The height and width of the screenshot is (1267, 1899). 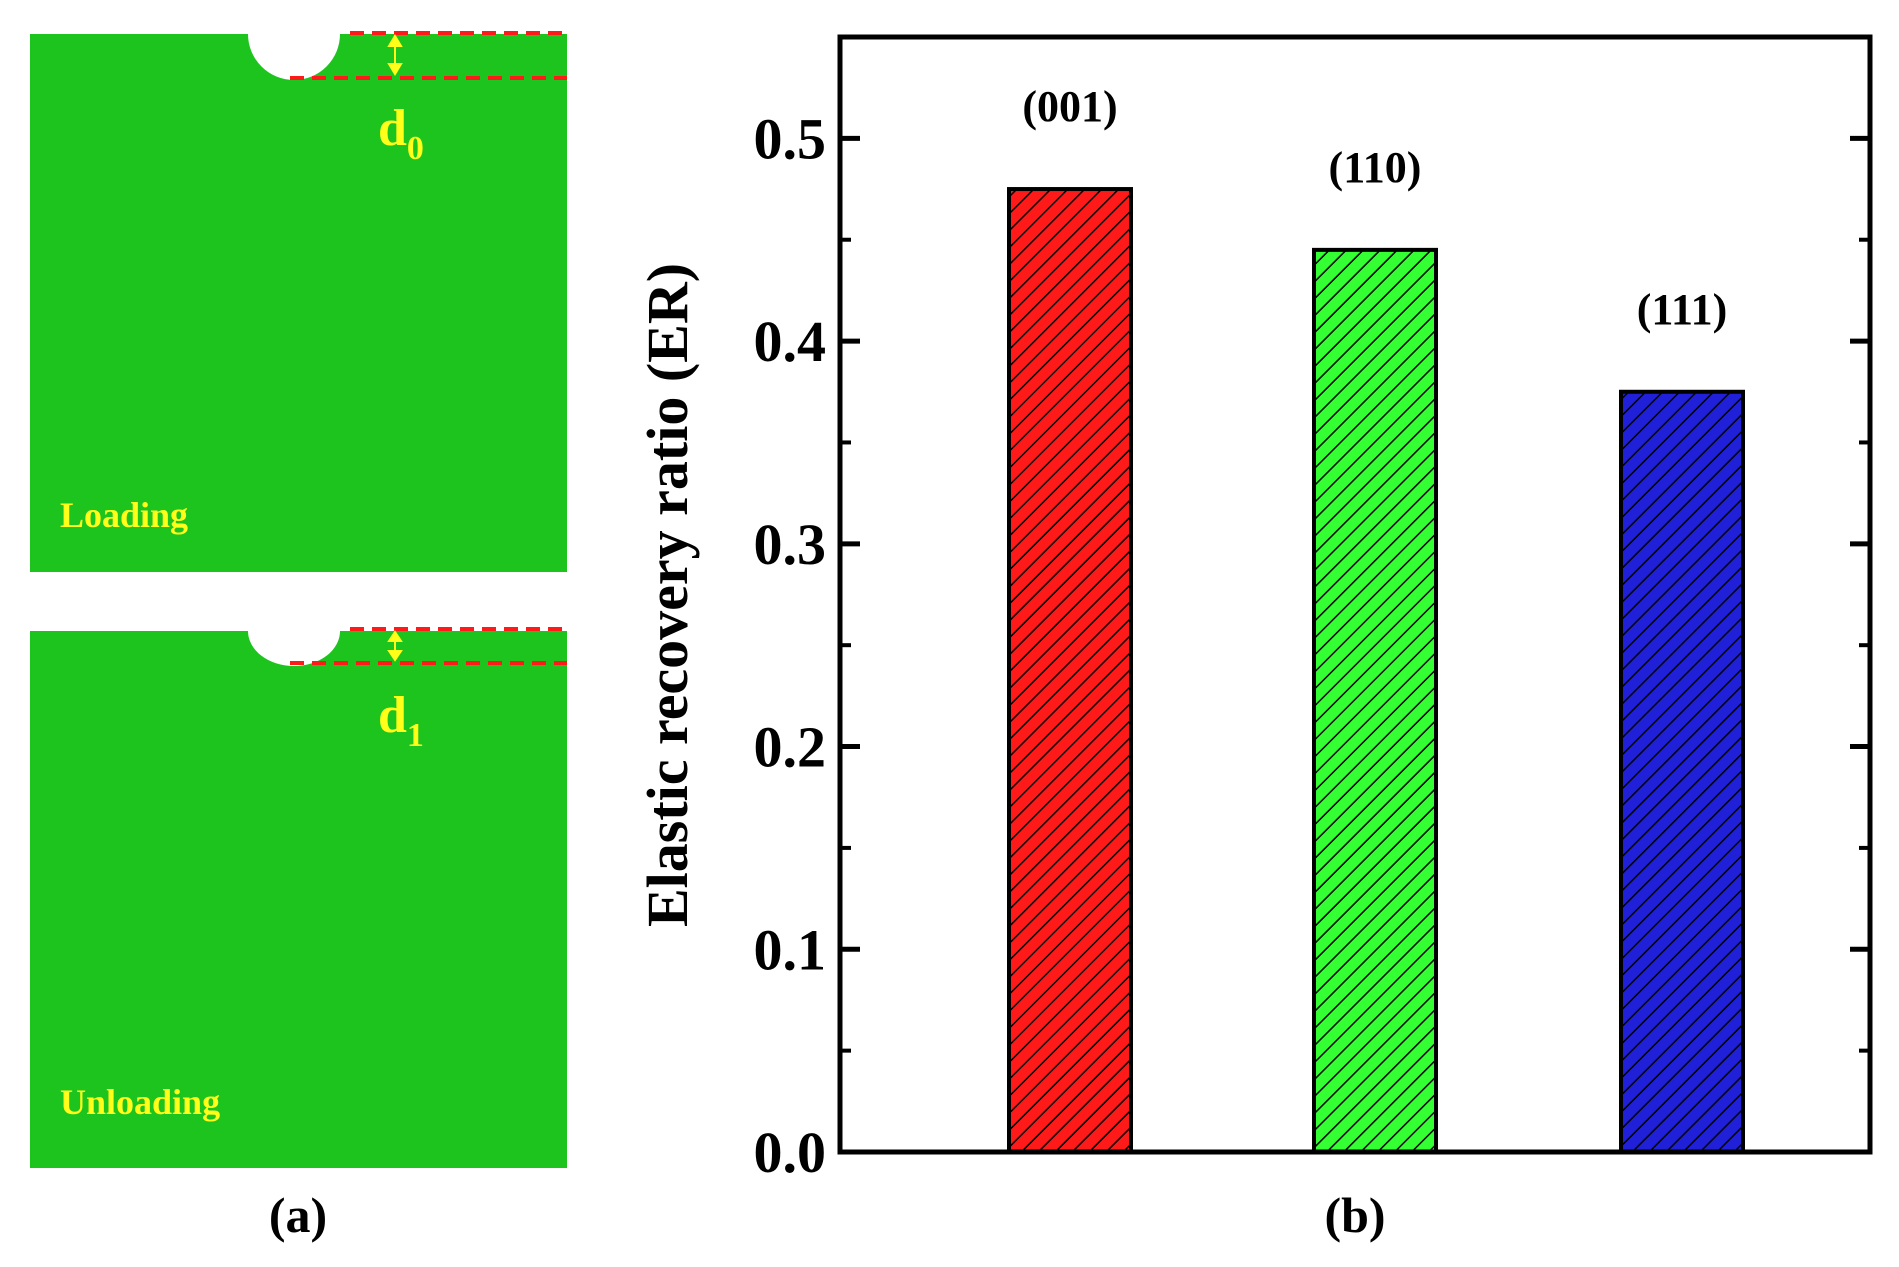 What do you see at coordinates (140, 1102) in the screenshot?
I see `unloading-caption: Unloading` at bounding box center [140, 1102].